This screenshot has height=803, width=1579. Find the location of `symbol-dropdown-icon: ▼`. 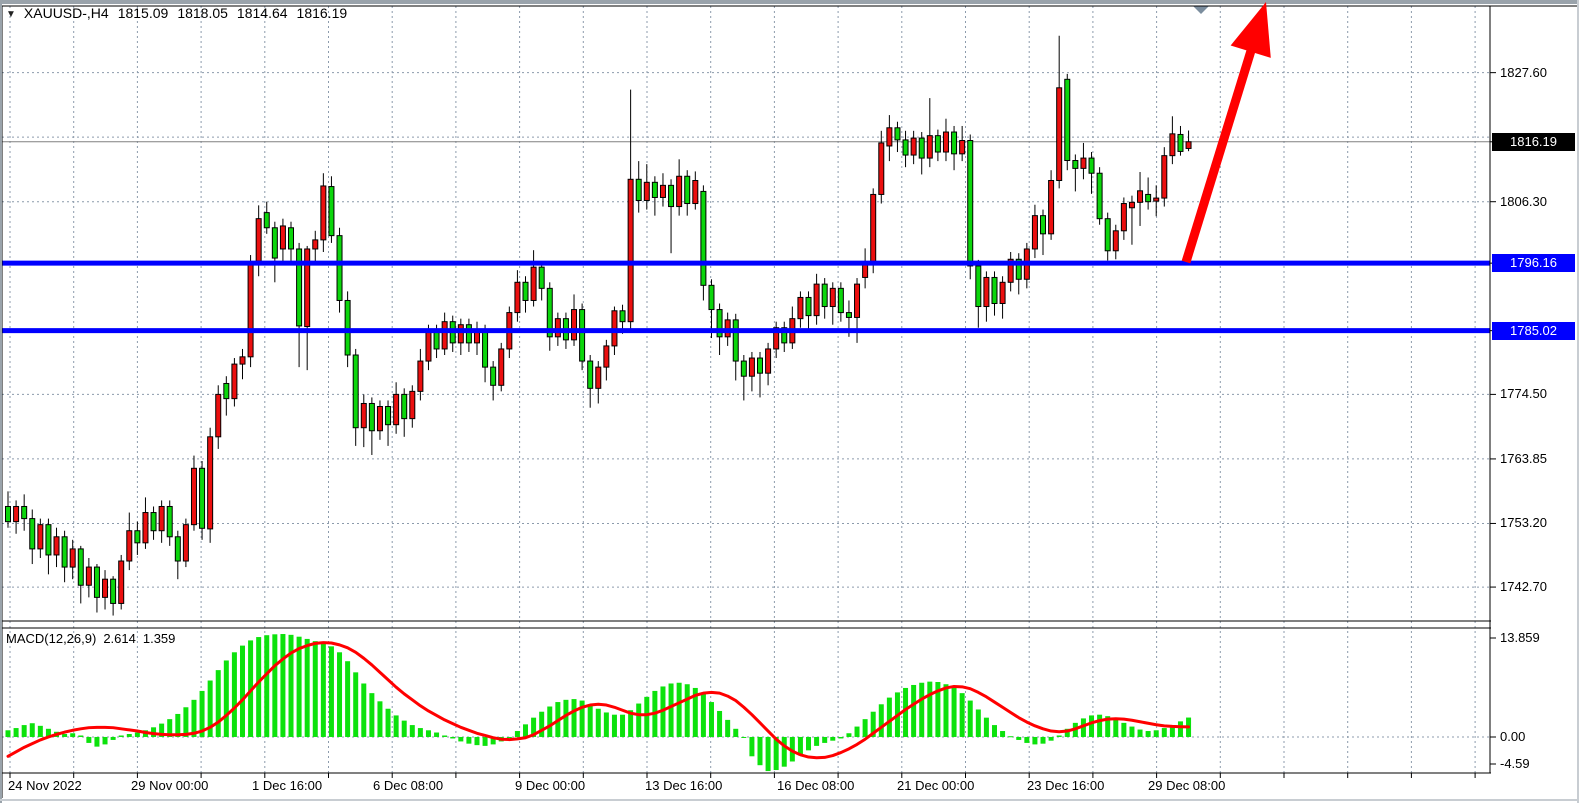

symbol-dropdown-icon: ▼ is located at coordinates (11, 14).